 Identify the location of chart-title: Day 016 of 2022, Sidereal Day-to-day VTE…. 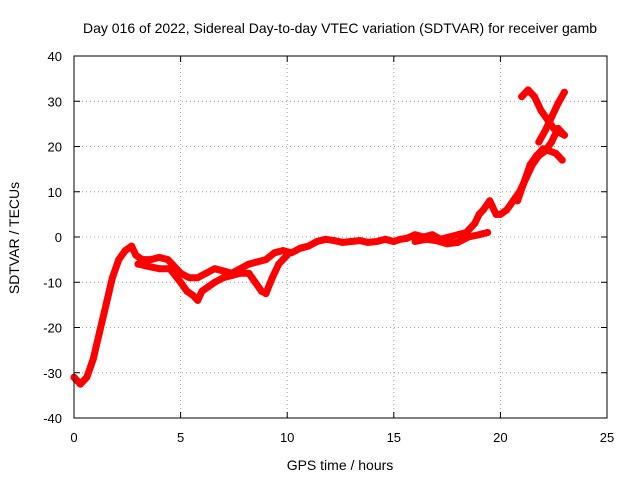
(340, 28).